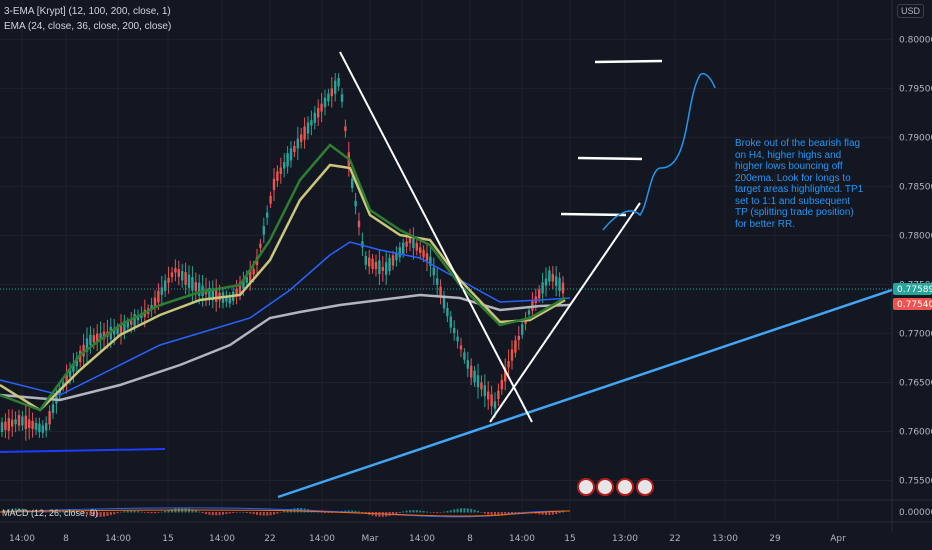  What do you see at coordinates (269, 539) in the screenshot?
I see `x-tick-label: 22` at bounding box center [269, 539].